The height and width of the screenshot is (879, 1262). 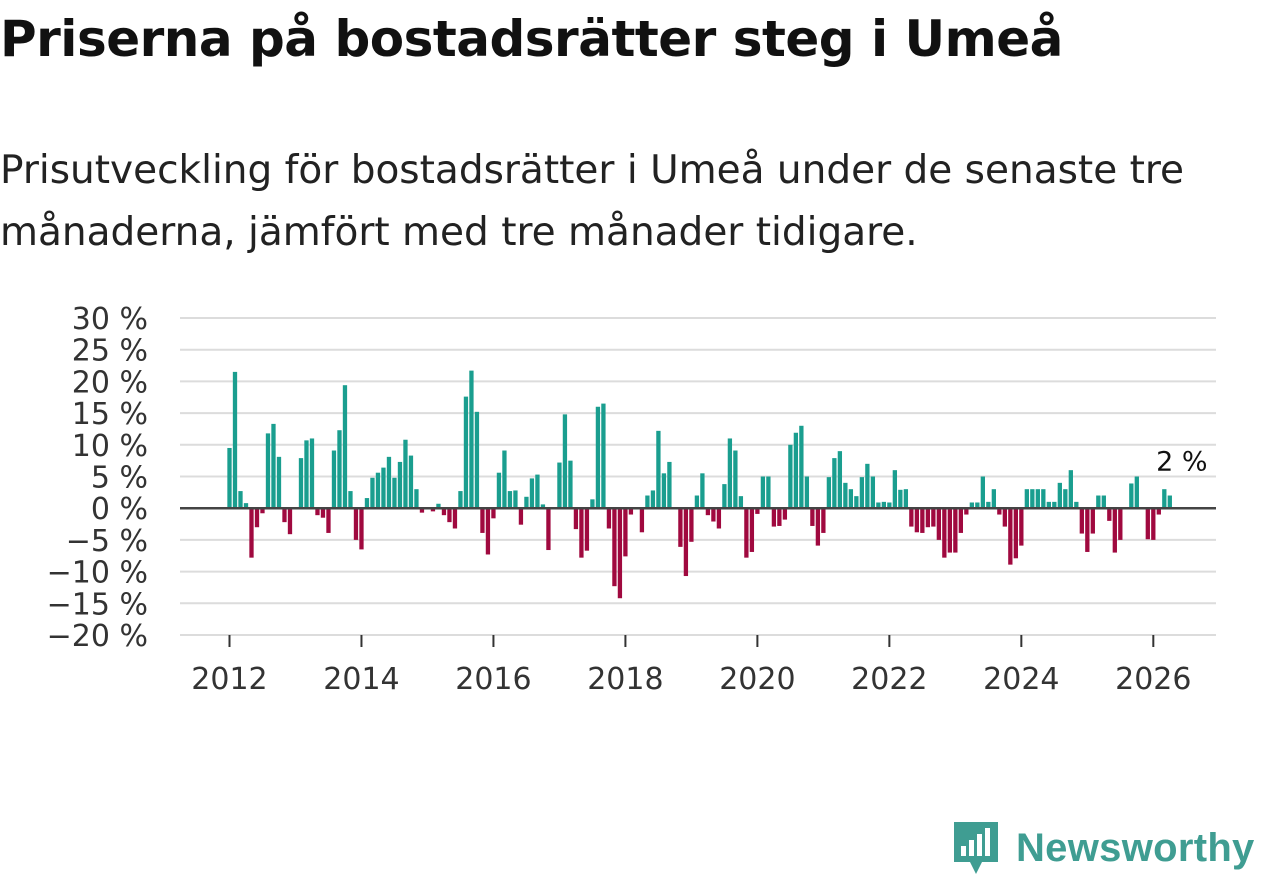 I want to click on brand-logo: Newsworthy, so click(x=1102, y=848).